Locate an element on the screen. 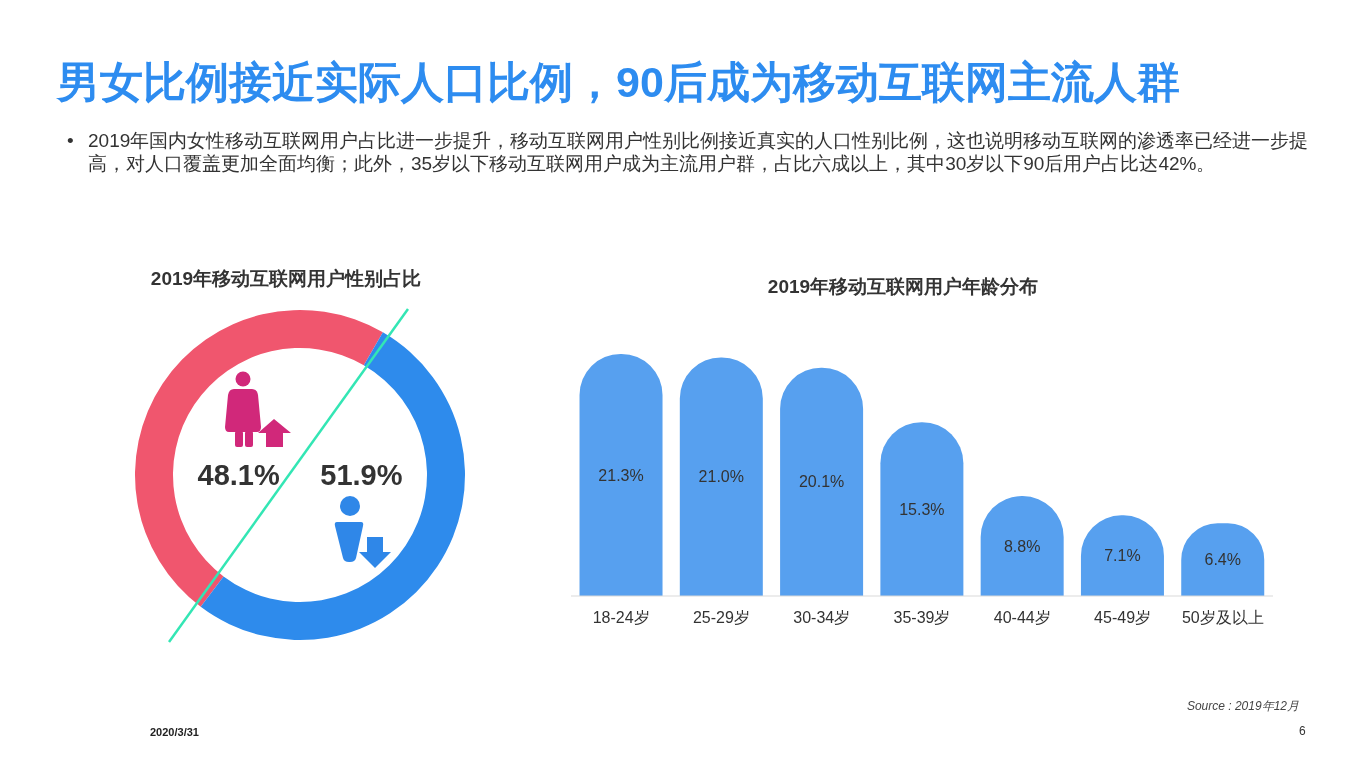  x-tick-label: 30-34岁 is located at coordinates (822, 618).